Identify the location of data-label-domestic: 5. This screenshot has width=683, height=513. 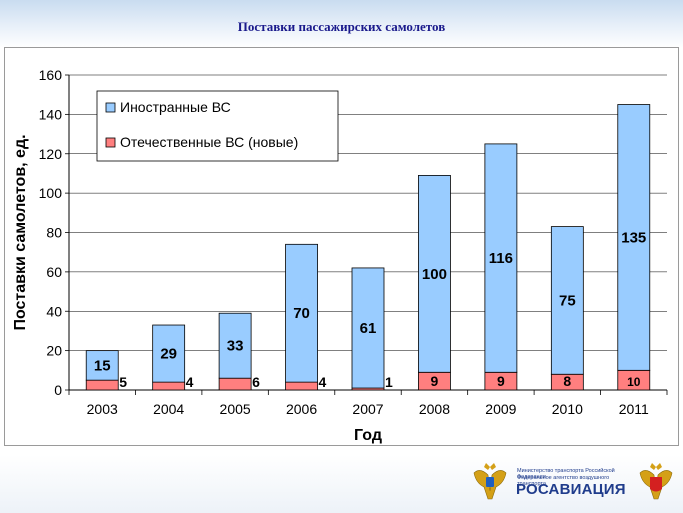
(123, 382).